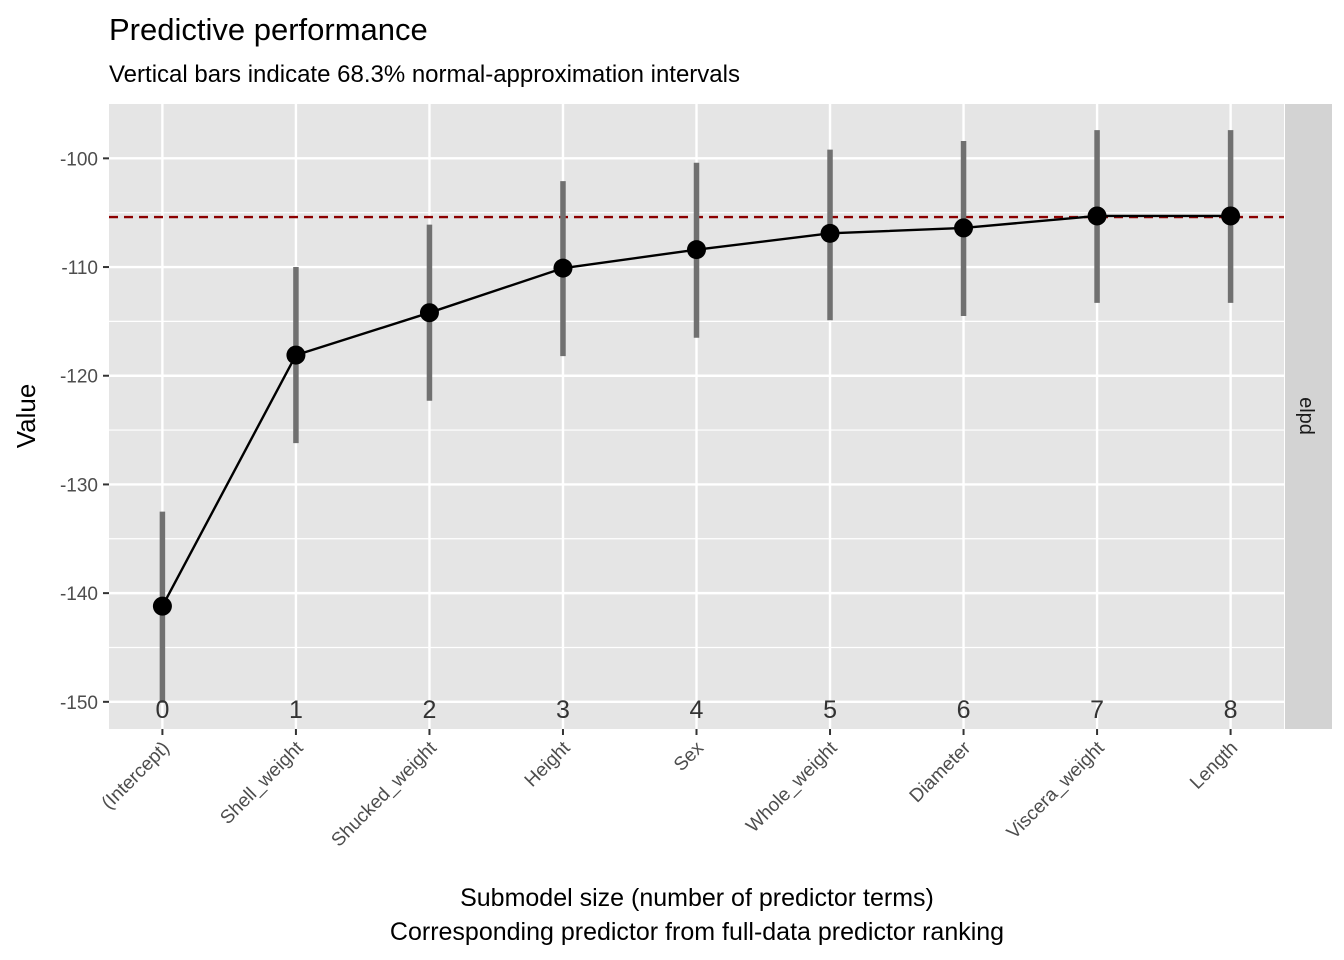 The width and height of the screenshot is (1344, 960). I want to click on x-tick-label: Diameter, so click(941, 772).